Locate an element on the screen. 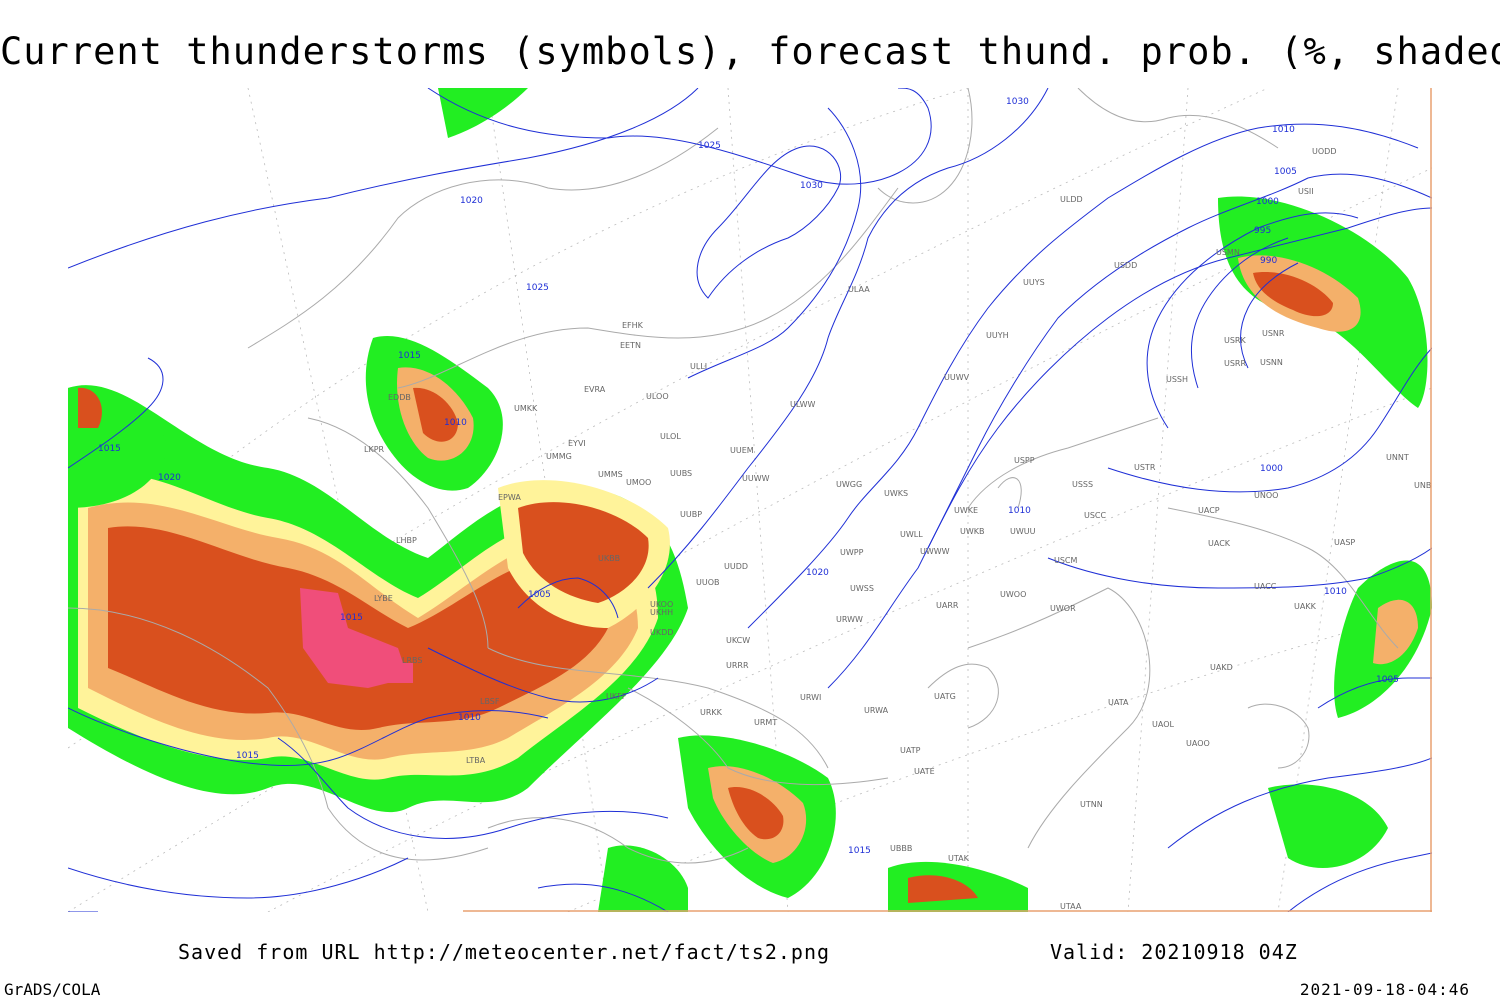 This screenshot has height=1000, width=1500. station-label: UKCW is located at coordinates (738, 640).